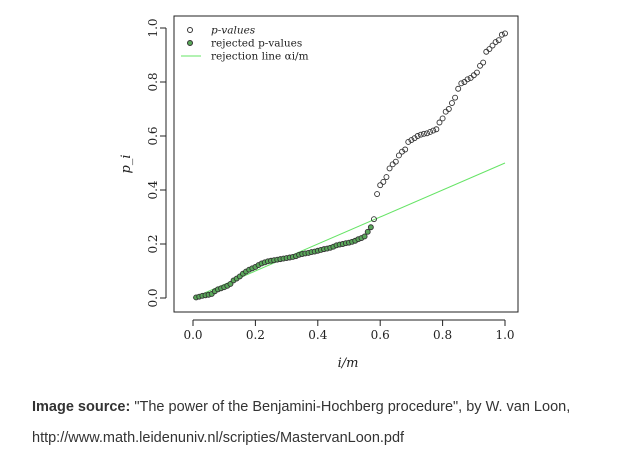 The image size is (640, 454). Describe the element at coordinates (504, 335) in the screenshot. I see `x-tick-label: 1.0` at that location.